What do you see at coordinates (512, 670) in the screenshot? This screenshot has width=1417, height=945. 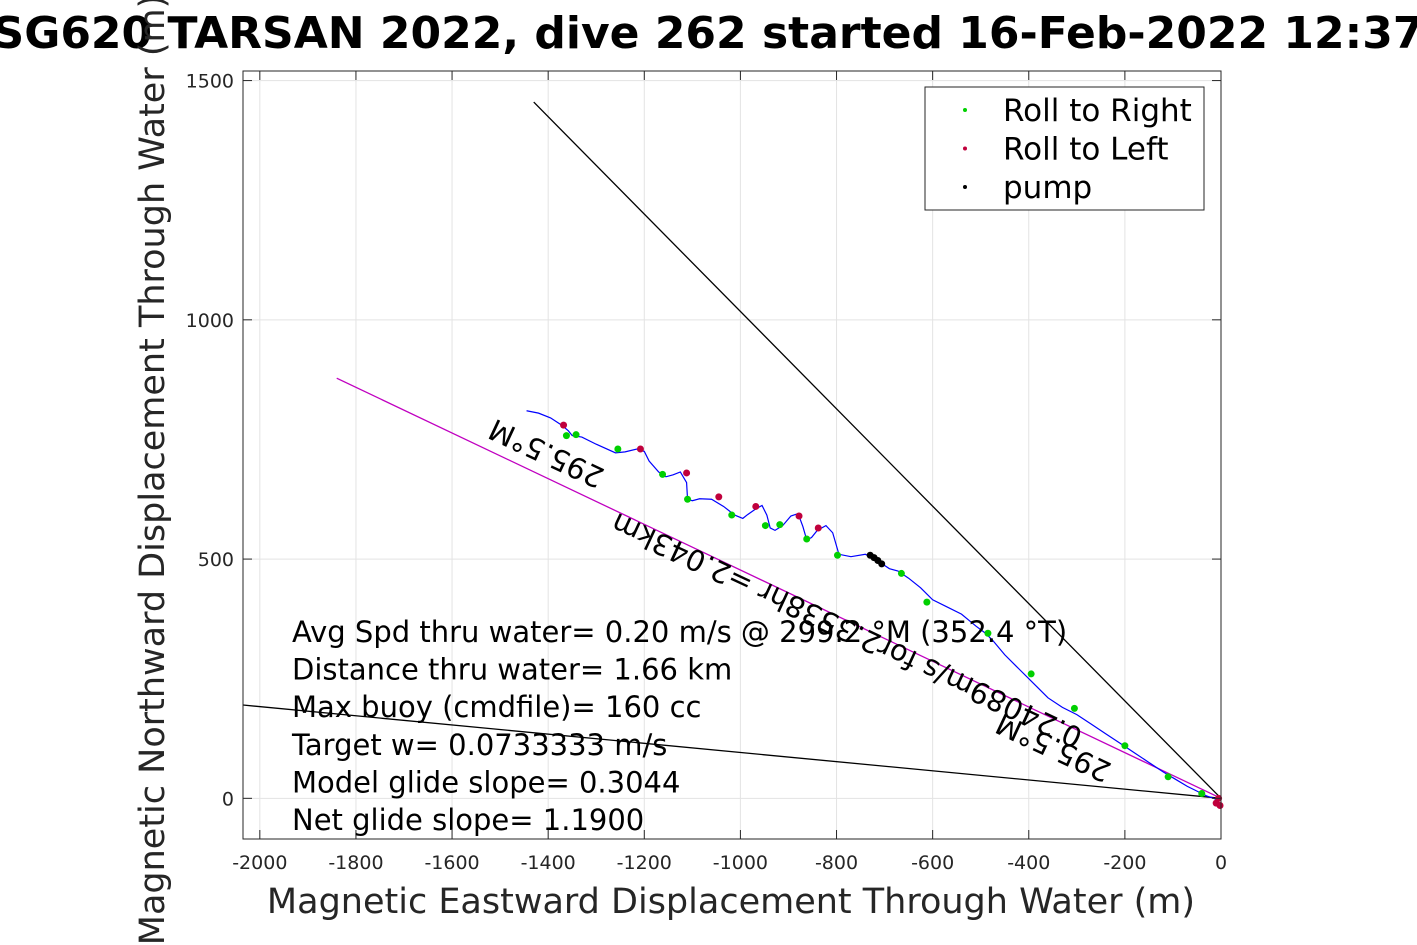 I see `stat-line: Distance thru water= 1.66 km` at bounding box center [512, 670].